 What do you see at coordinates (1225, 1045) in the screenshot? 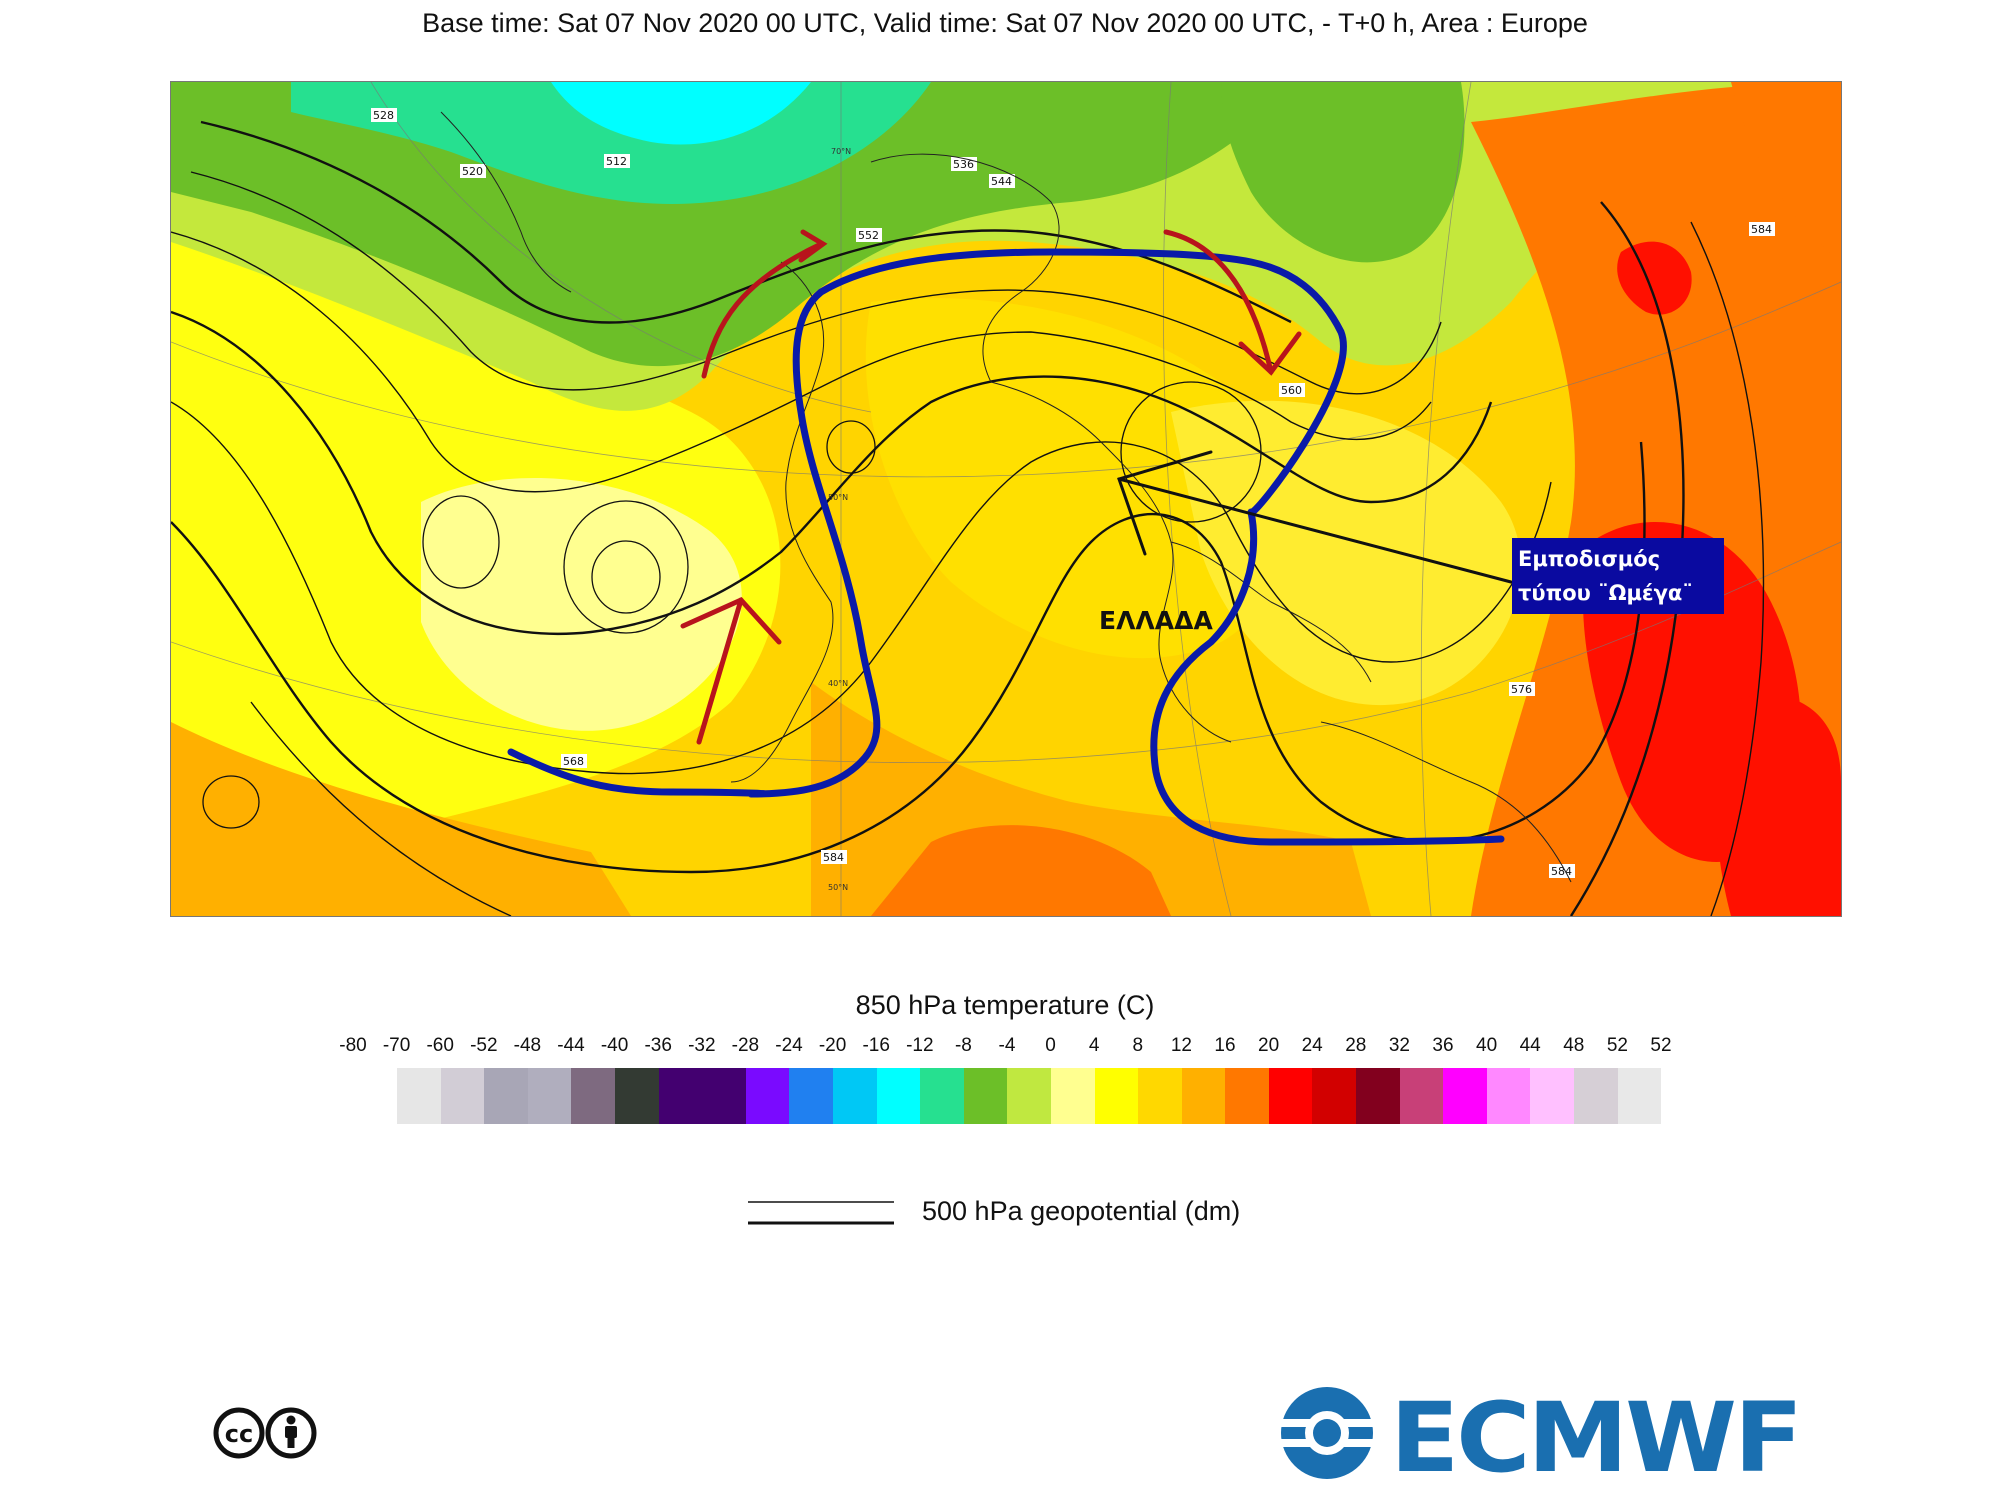
I see `colorbar-tick-label: 16` at bounding box center [1225, 1045].